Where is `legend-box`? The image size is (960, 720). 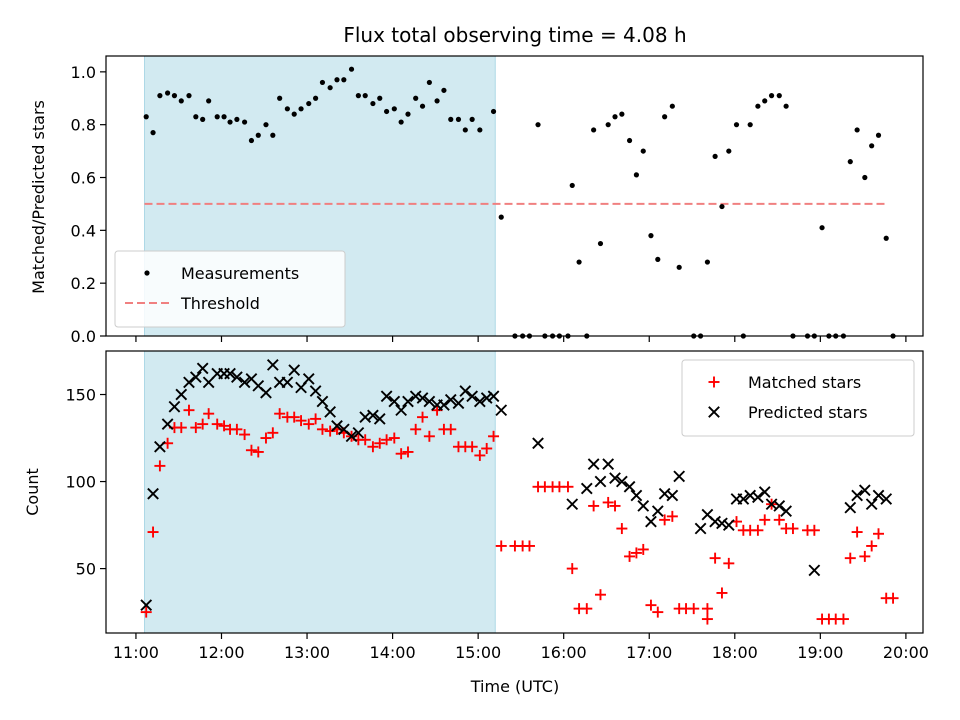
legend-box is located at coordinates (798, 398).